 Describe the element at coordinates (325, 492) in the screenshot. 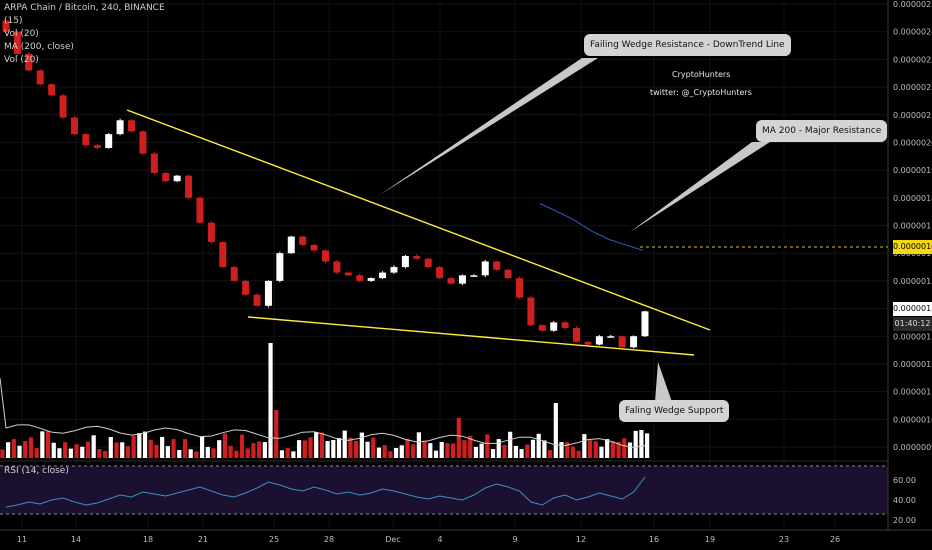

I see `rsi-line` at that location.